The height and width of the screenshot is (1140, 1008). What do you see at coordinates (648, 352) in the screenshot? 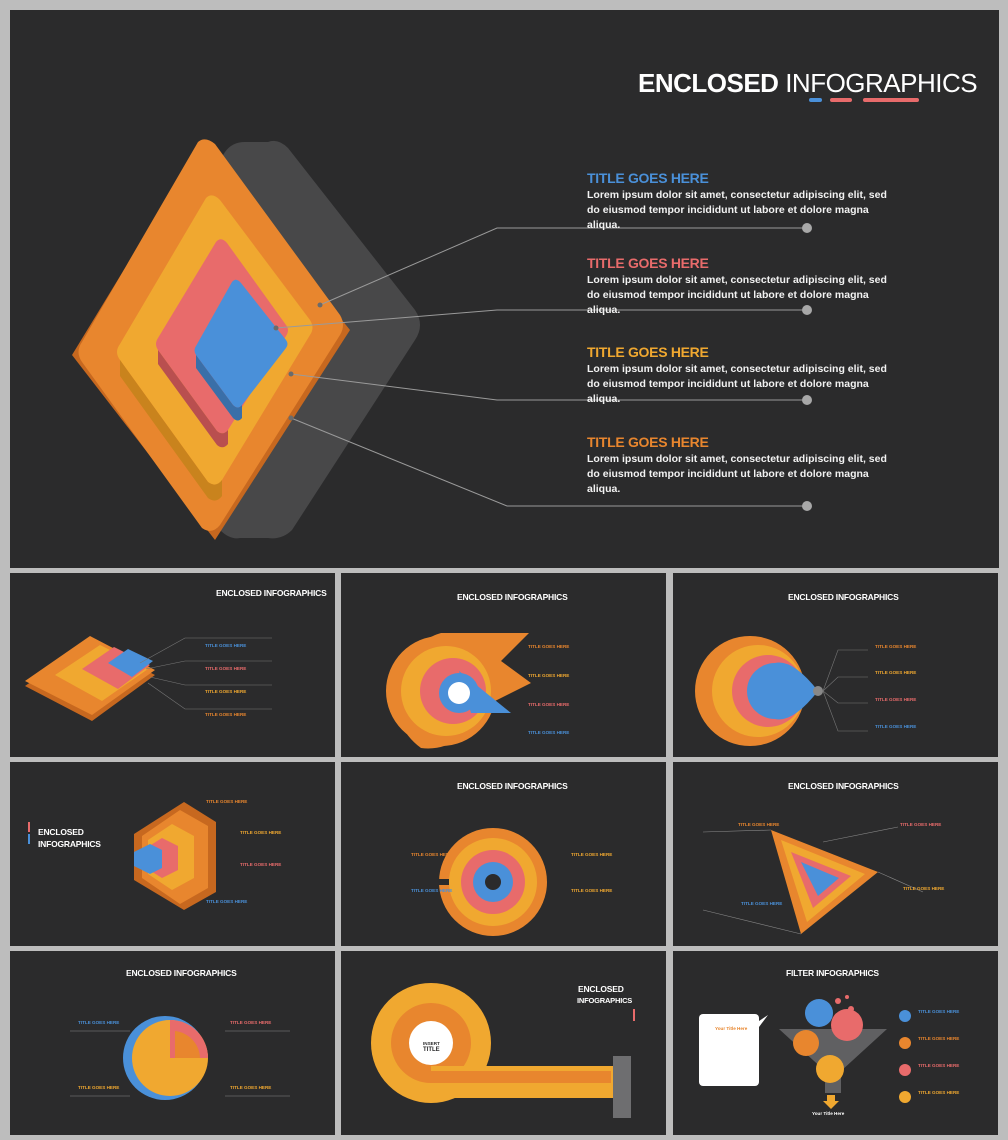
I see `item-title-3: TITLE GOES HERE` at bounding box center [648, 352].